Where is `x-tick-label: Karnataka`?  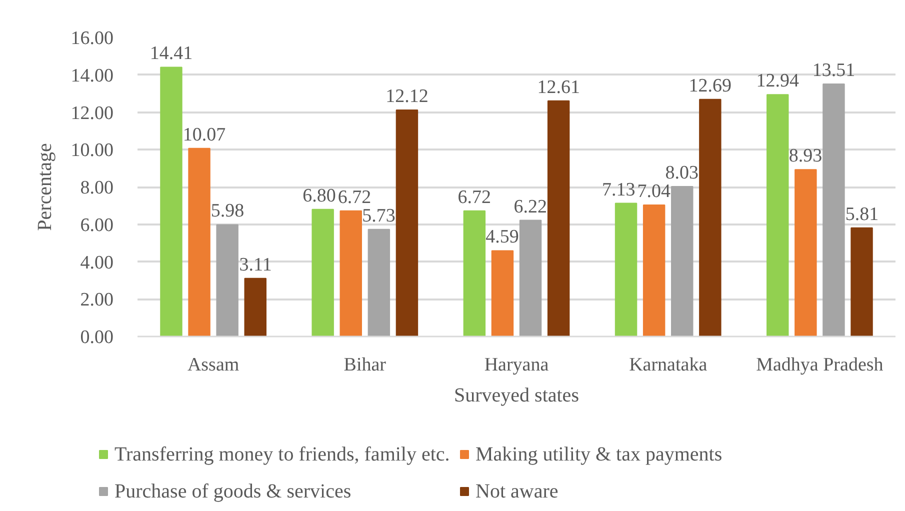
x-tick-label: Karnataka is located at coordinates (668, 365).